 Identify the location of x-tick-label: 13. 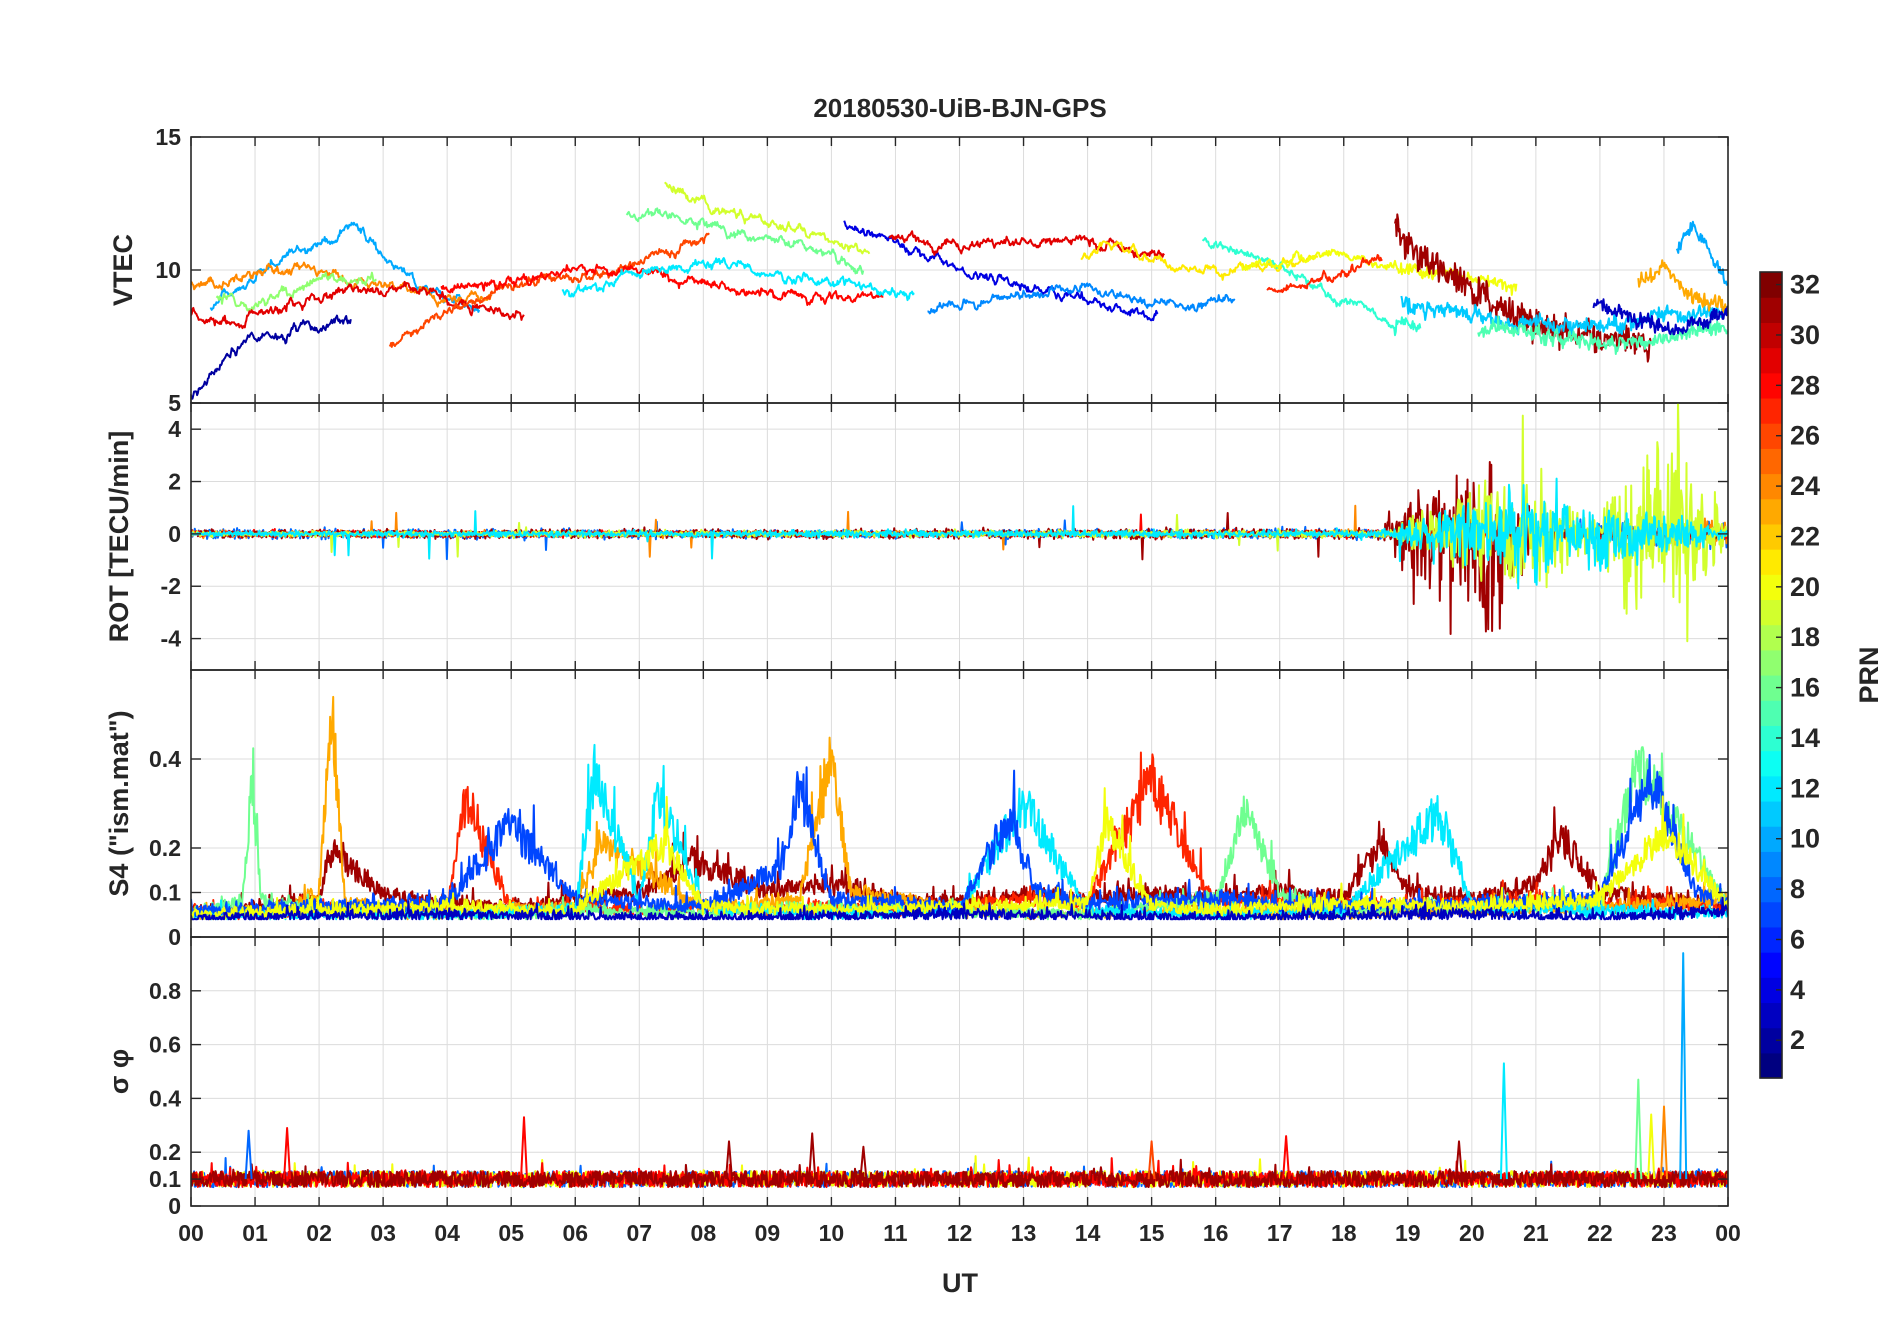
(1024, 1233).